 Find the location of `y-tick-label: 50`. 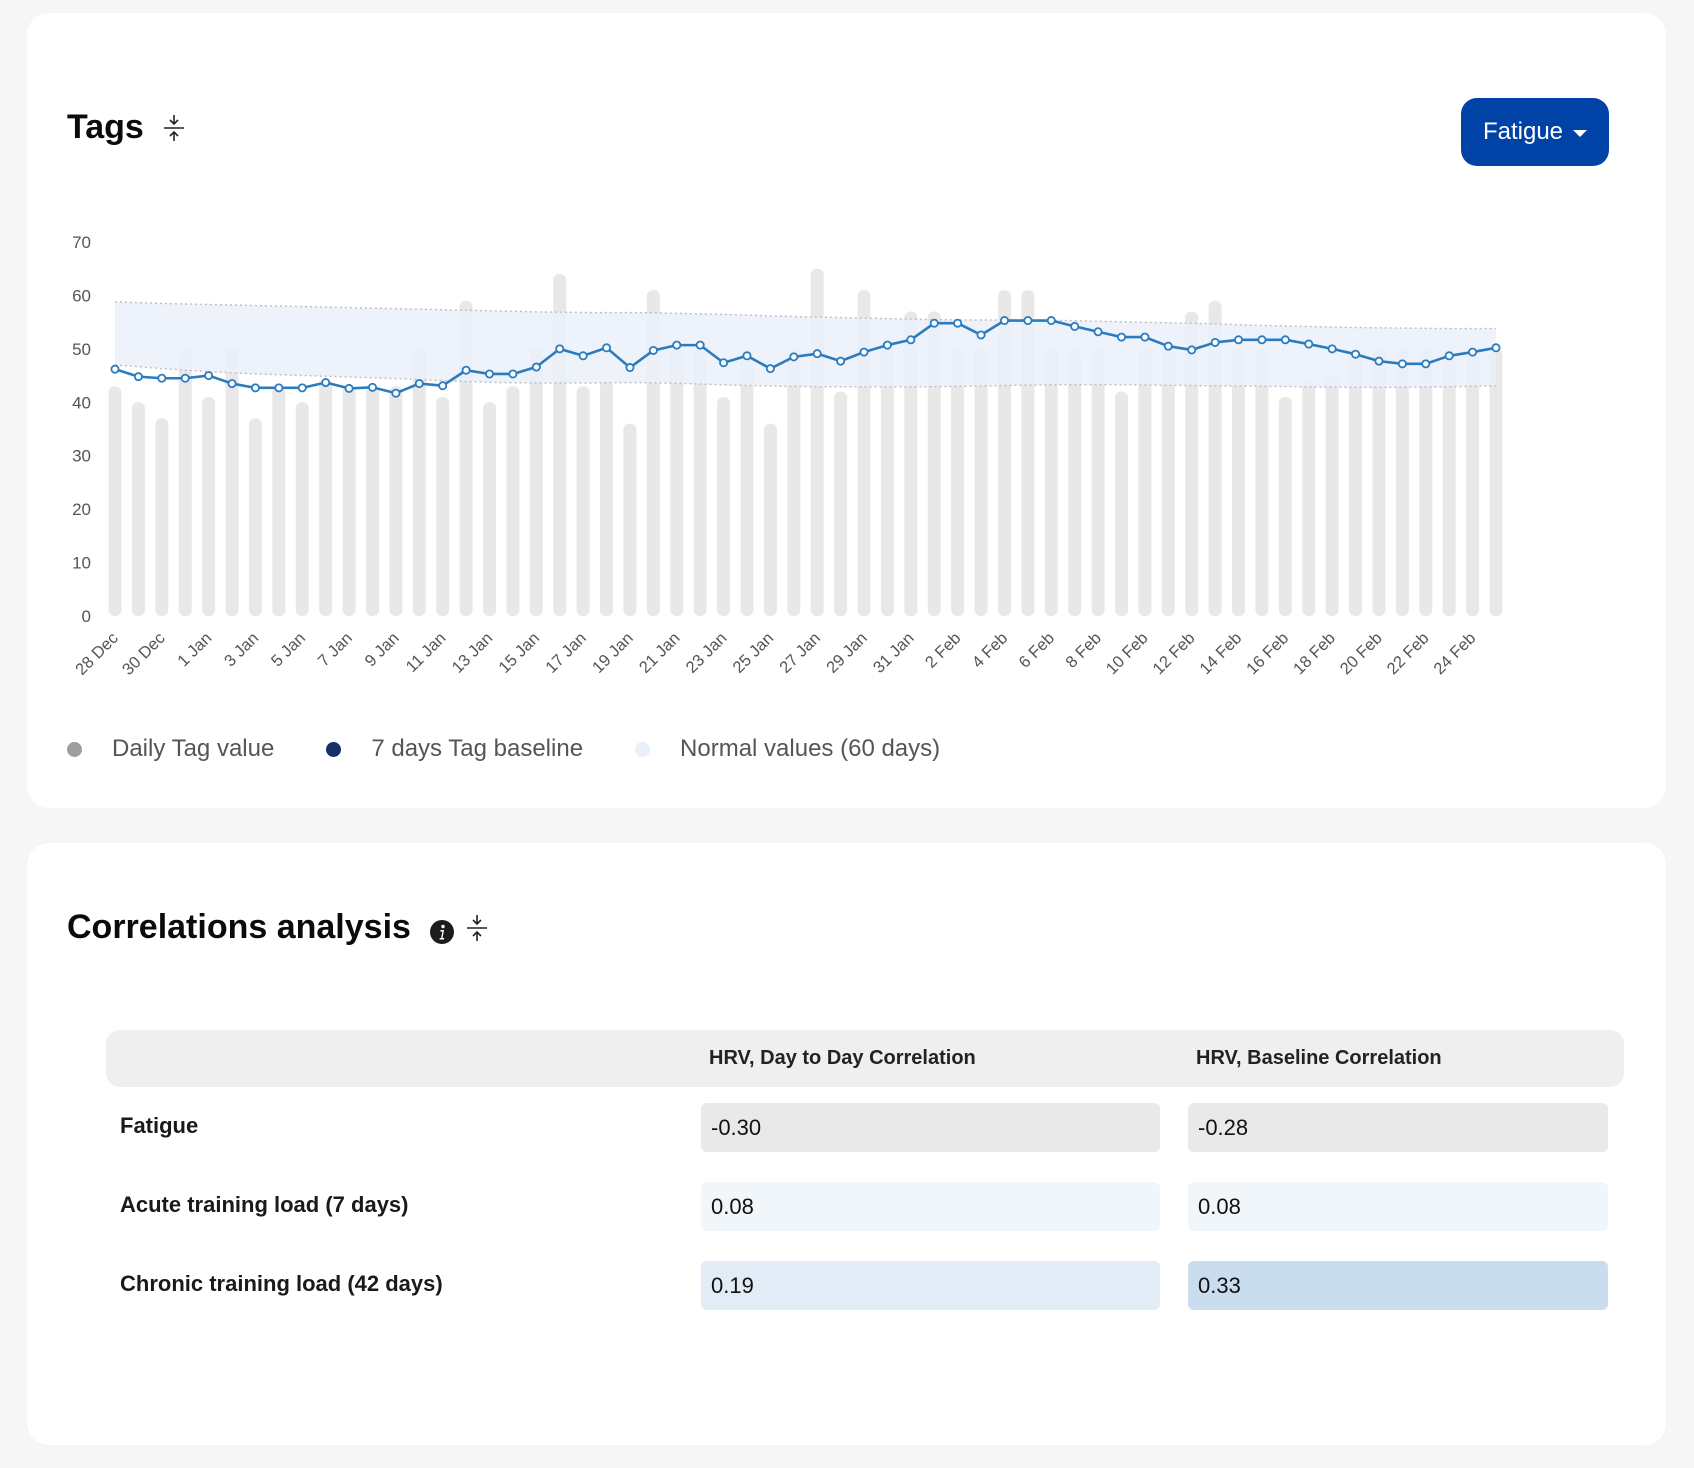

y-tick-label: 50 is located at coordinates (81, 349).